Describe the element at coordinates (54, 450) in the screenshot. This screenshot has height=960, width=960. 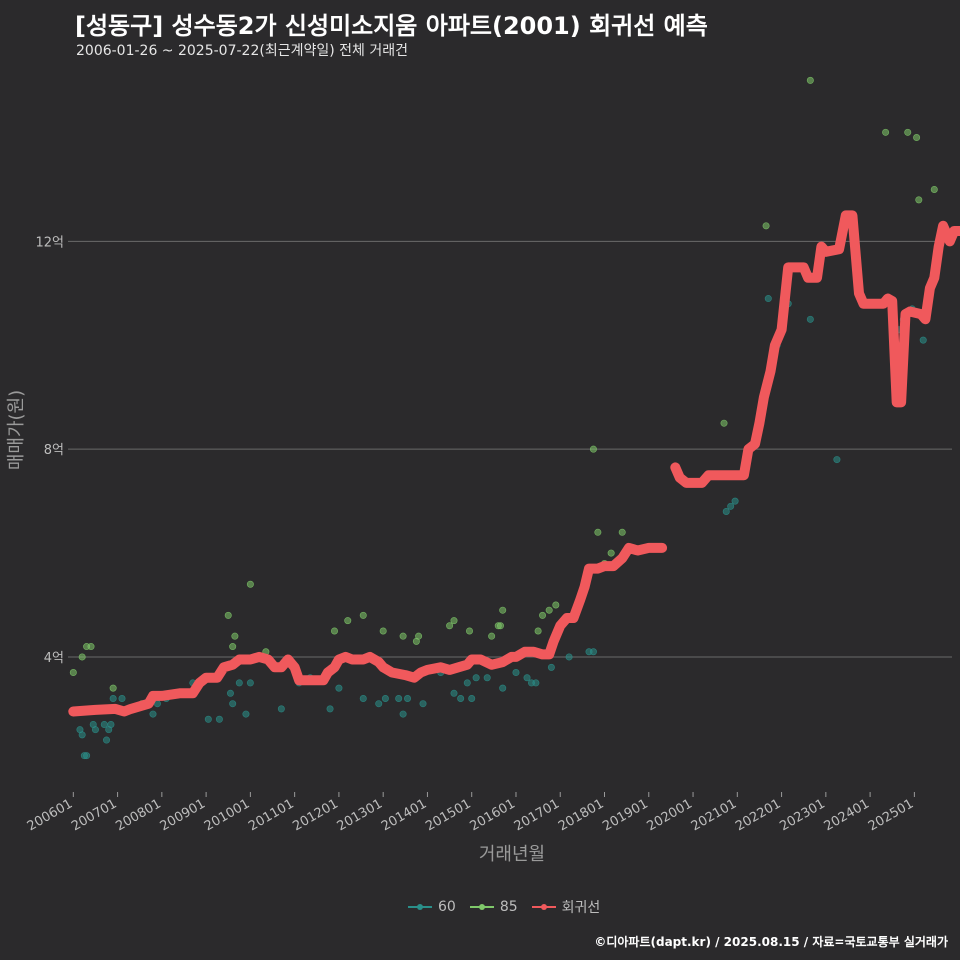
I see `y-tick-label: 8억` at that location.